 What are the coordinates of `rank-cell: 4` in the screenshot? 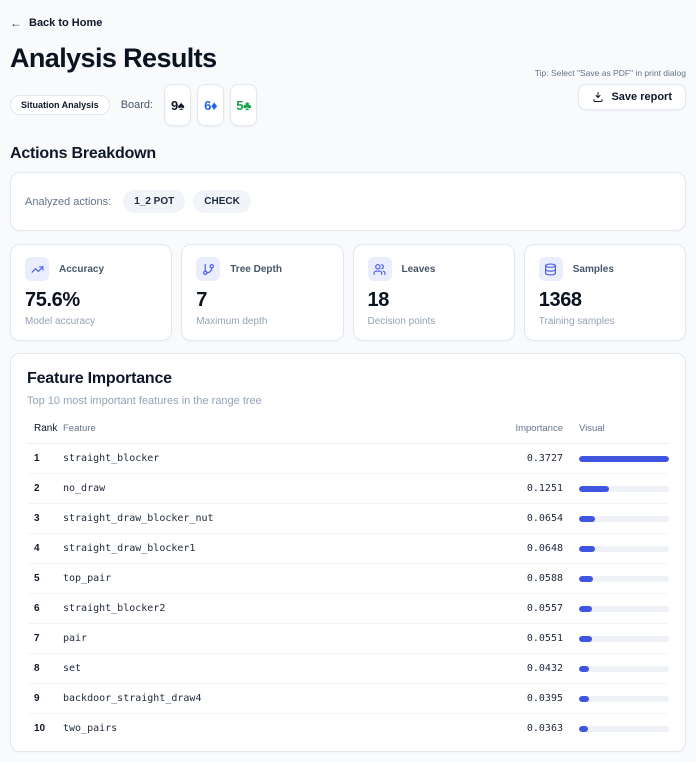 It's located at (37, 548).